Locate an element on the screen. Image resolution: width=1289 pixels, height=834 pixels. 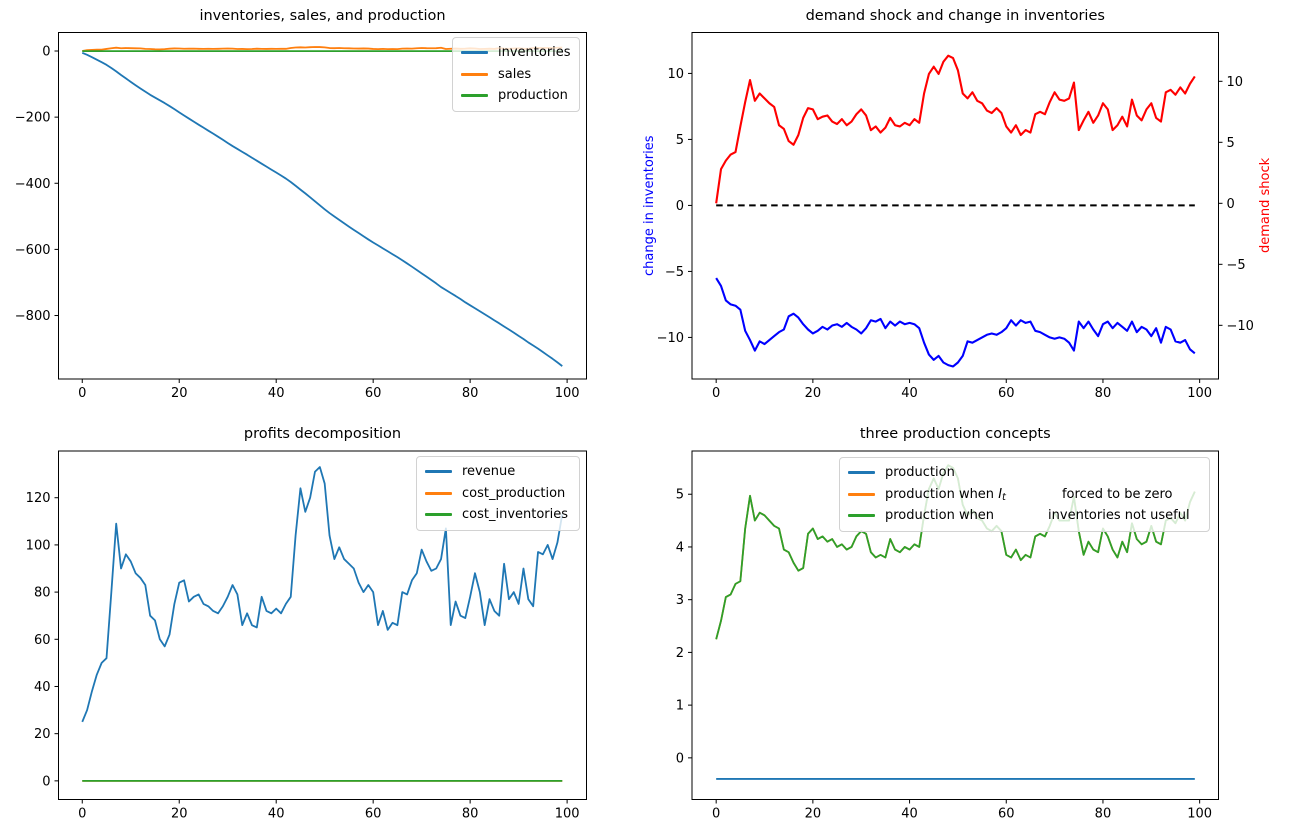
y-tick-right-label: 10 is located at coordinates (1235, 82).